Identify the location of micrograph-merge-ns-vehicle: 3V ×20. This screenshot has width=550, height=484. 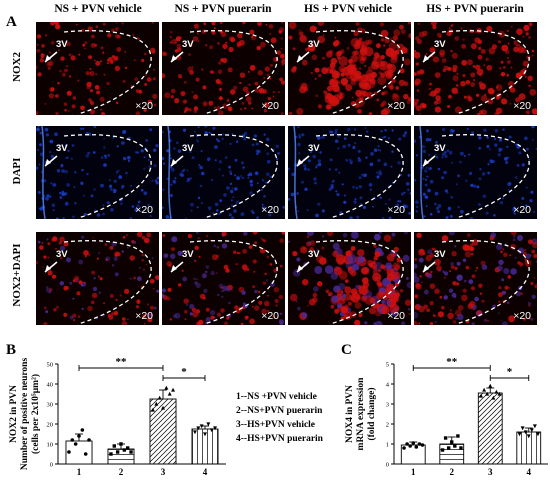
(97, 278).